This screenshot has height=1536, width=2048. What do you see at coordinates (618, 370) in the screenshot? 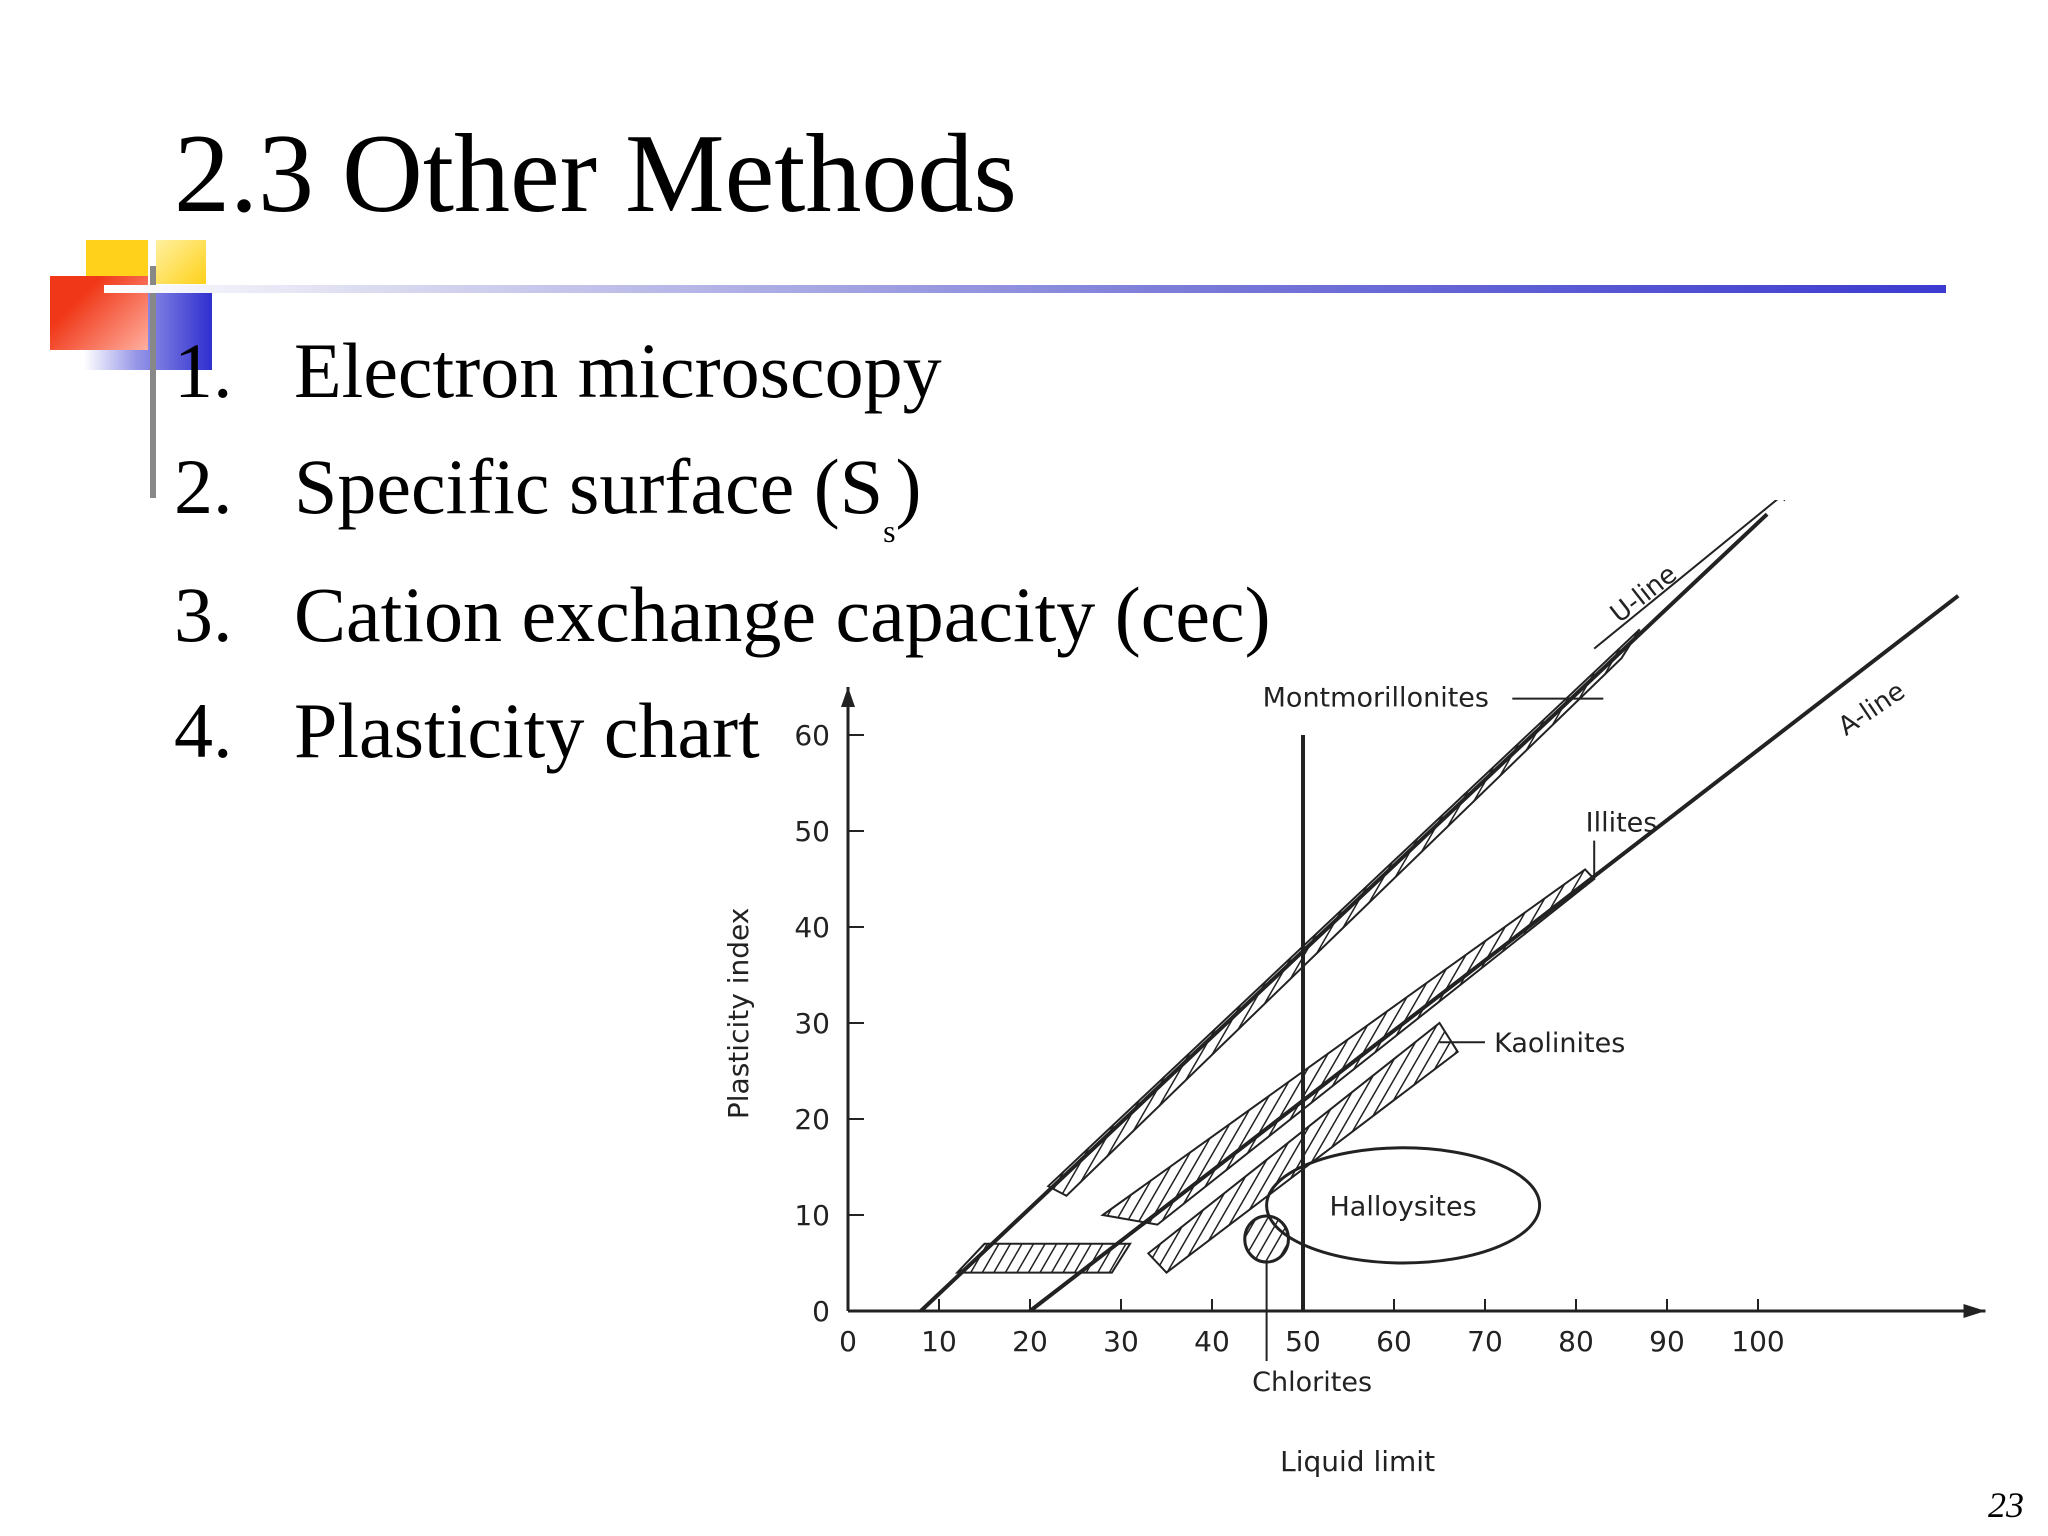
I see `bullet-text: Electron microscopy` at bounding box center [618, 370].